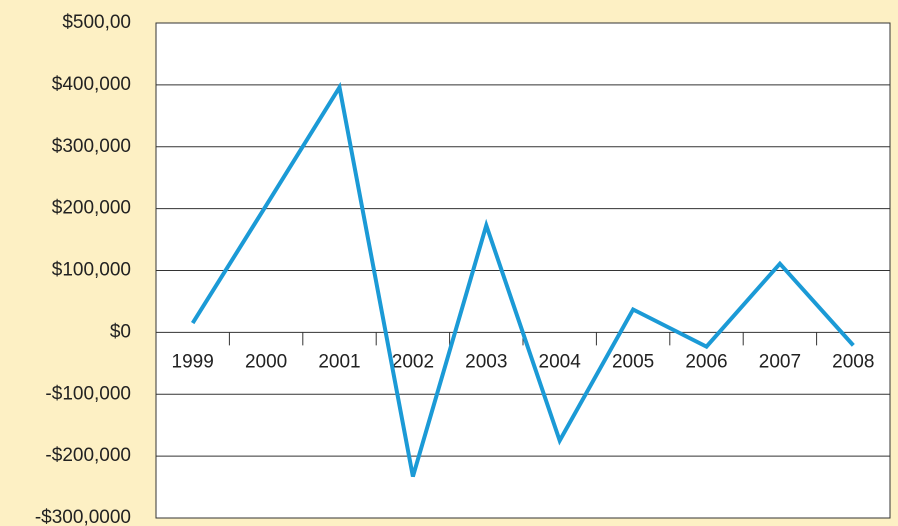  Describe the element at coordinates (780, 361) in the screenshot. I see `x-tick-label: 2007` at that location.